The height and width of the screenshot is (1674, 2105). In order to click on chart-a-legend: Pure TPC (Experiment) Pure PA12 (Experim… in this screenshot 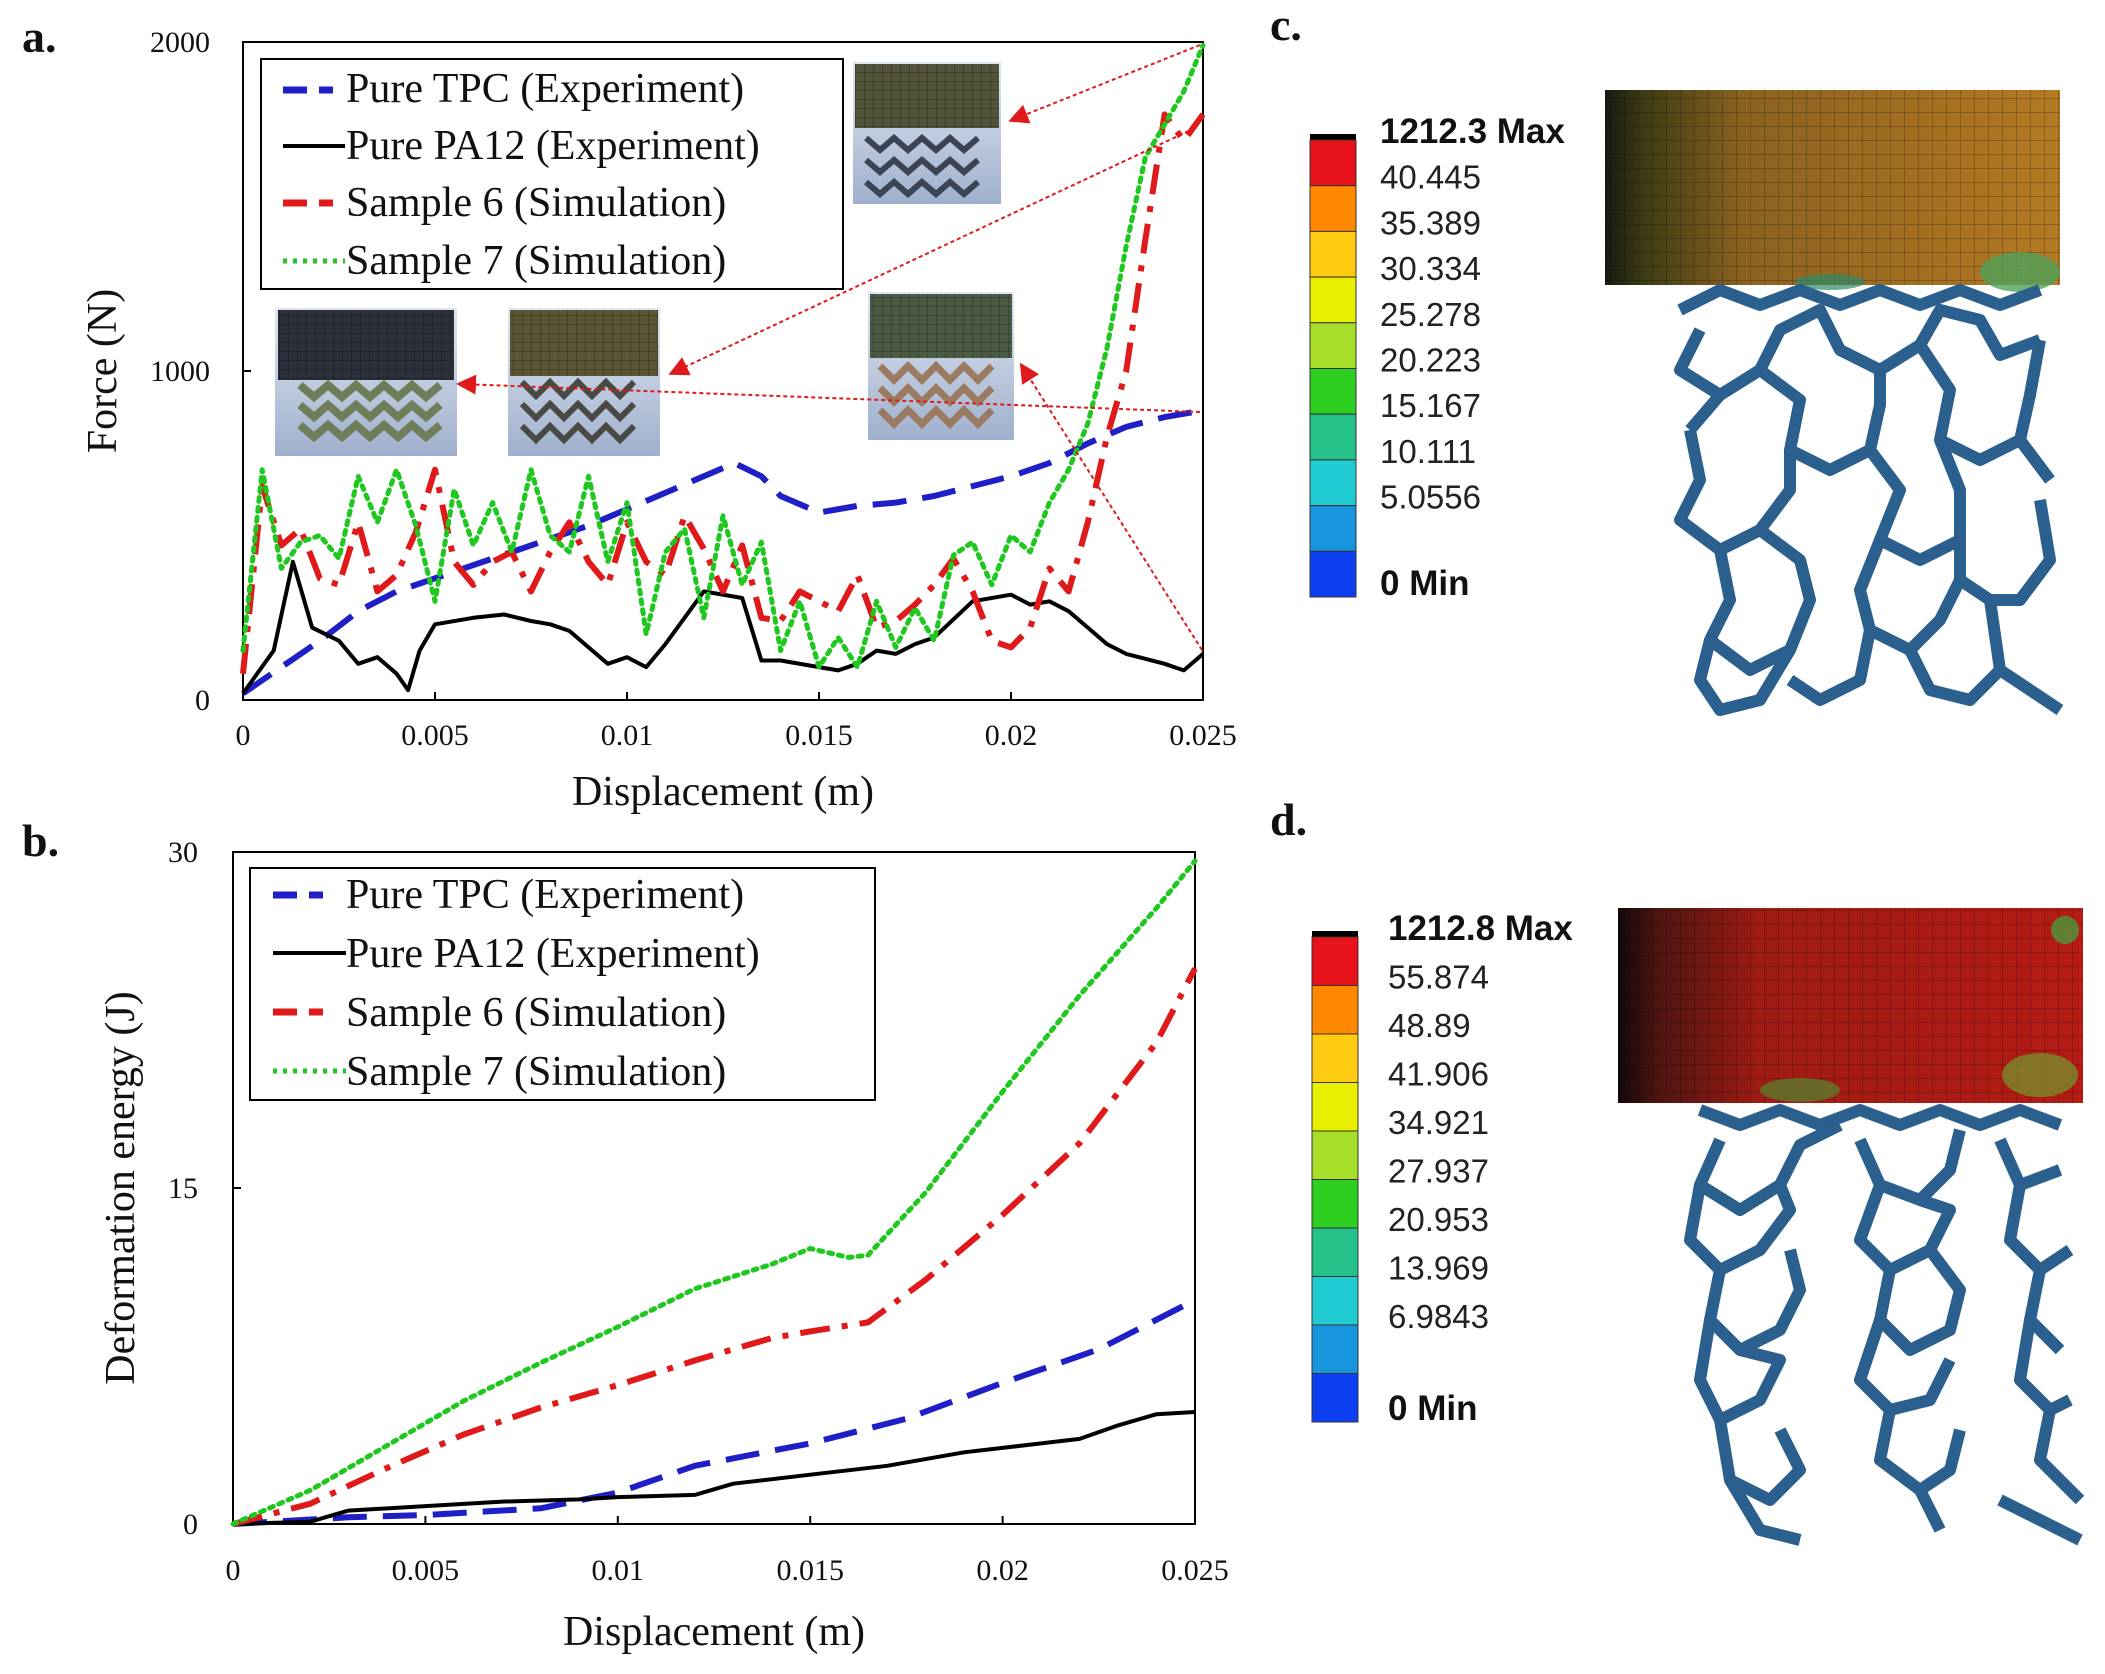, I will do `click(552, 174)`.